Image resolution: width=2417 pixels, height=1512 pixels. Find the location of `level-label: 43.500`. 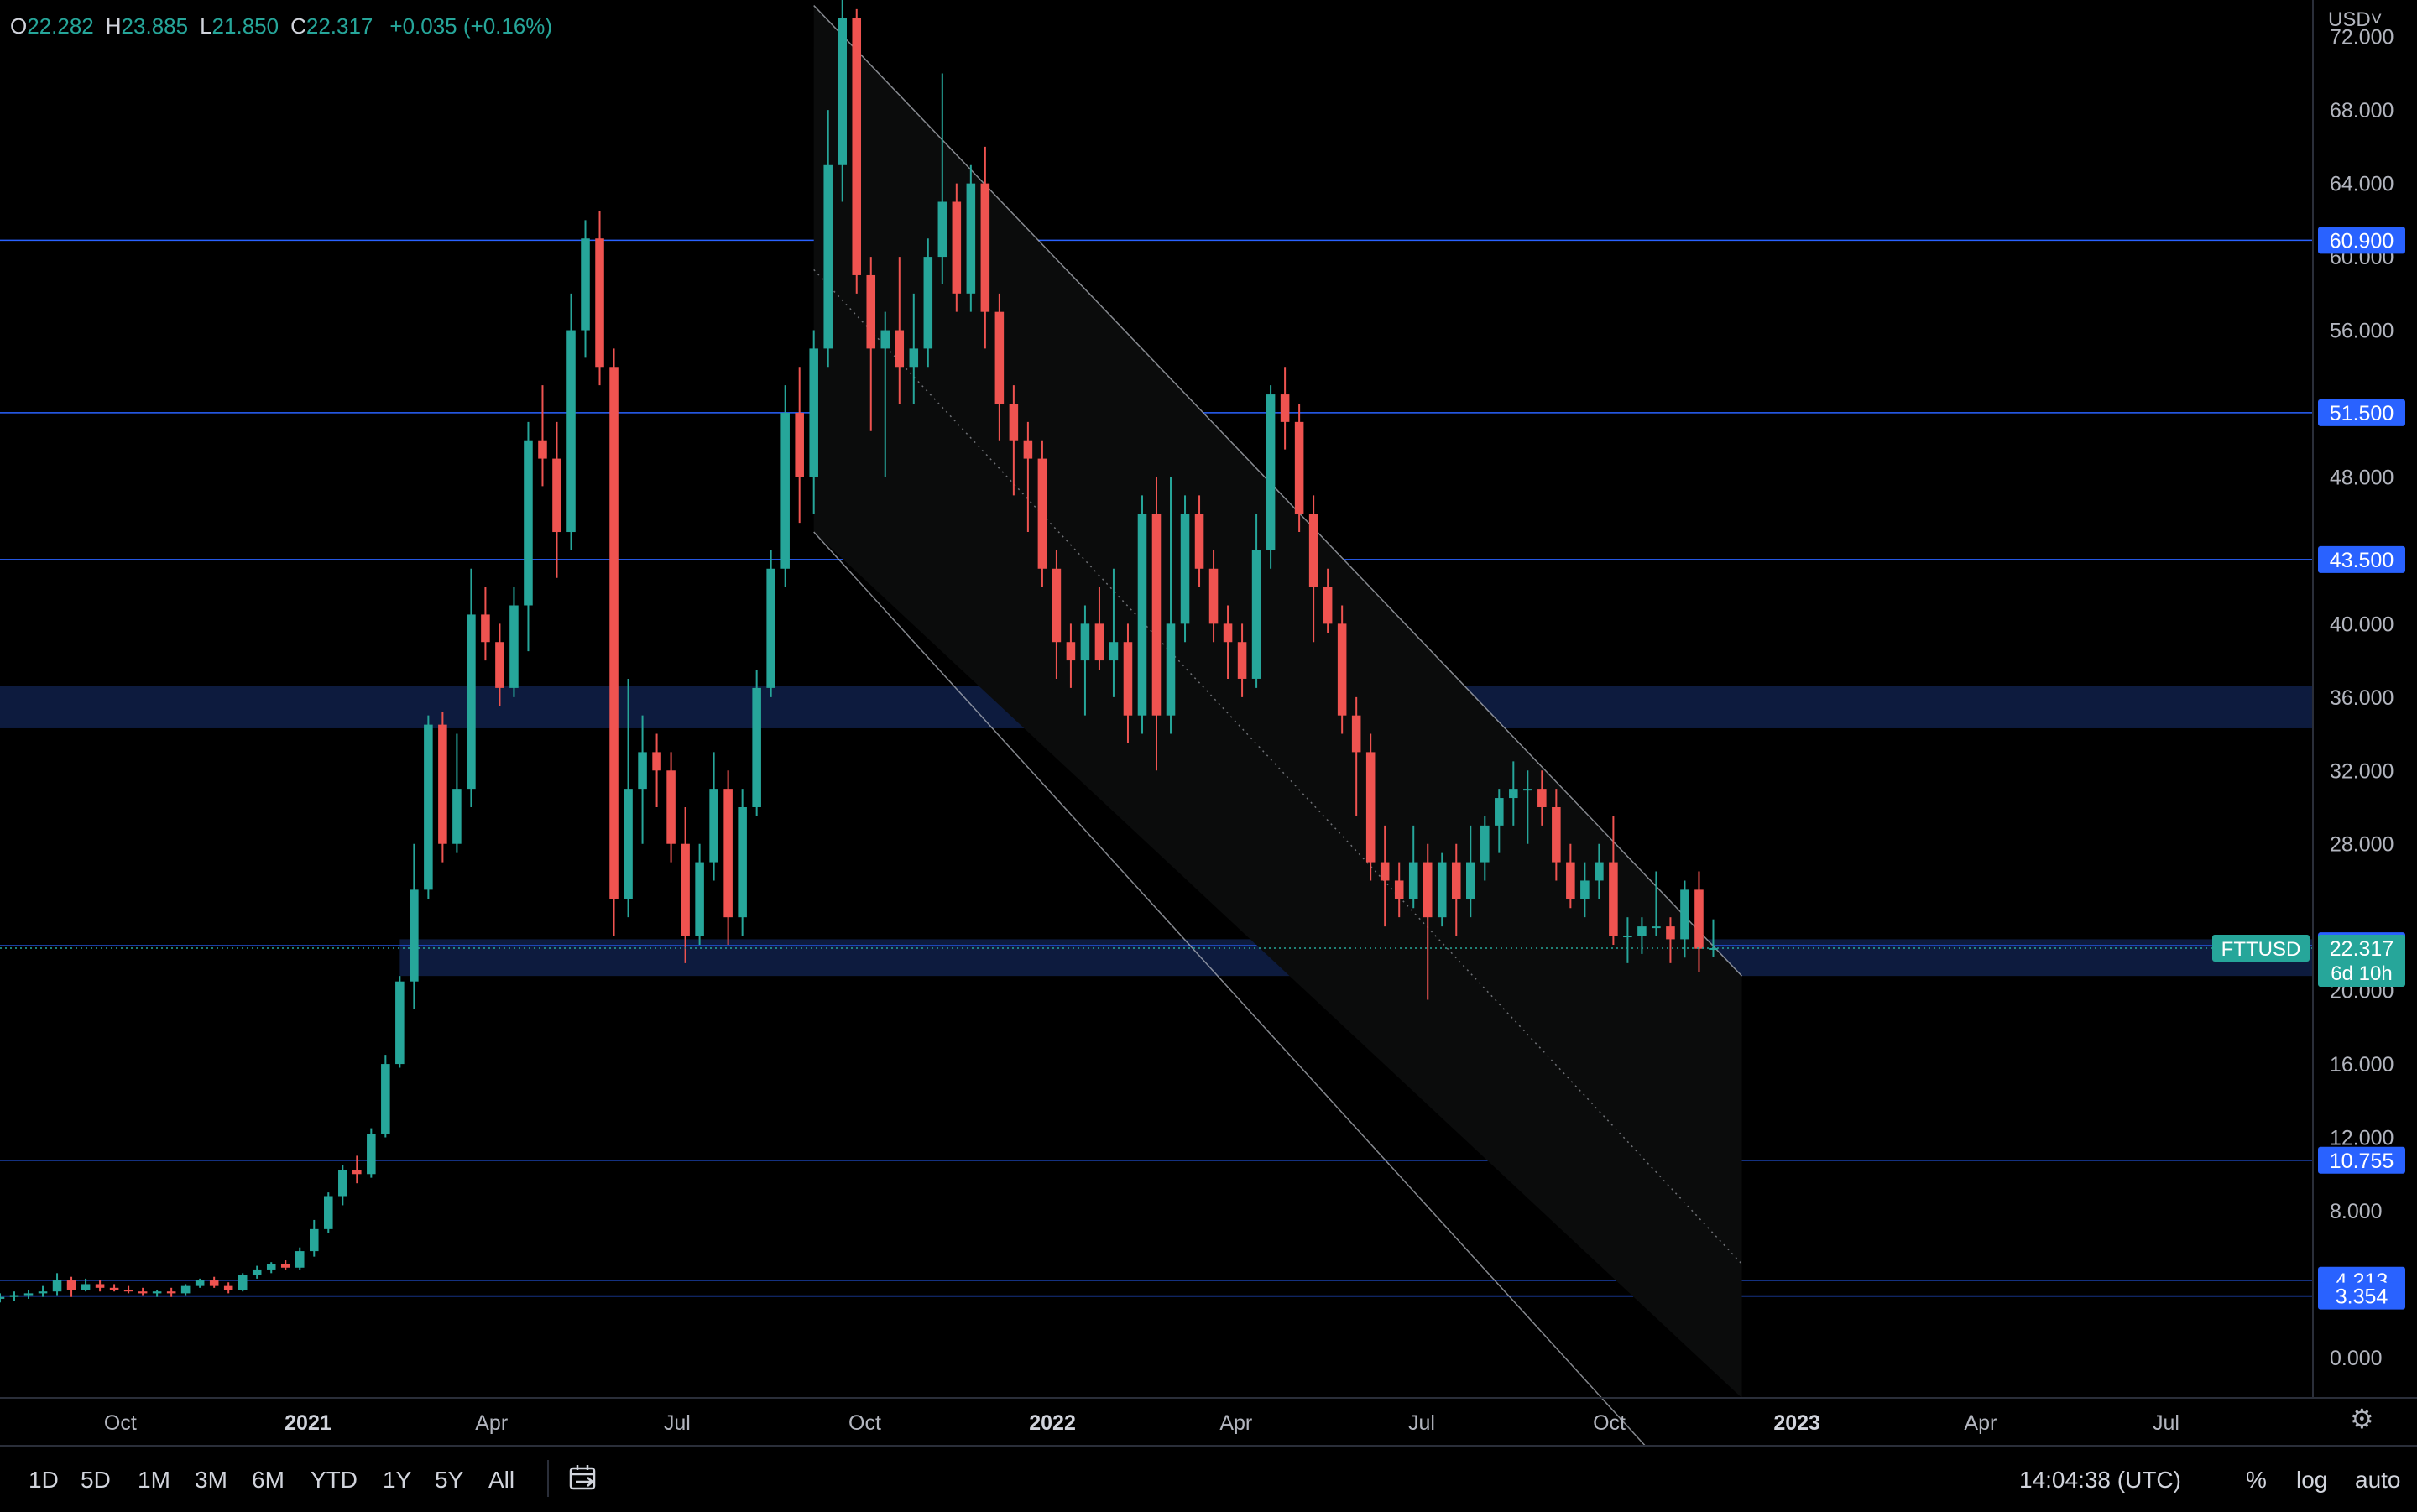

level-label: 43.500 is located at coordinates (2362, 561).